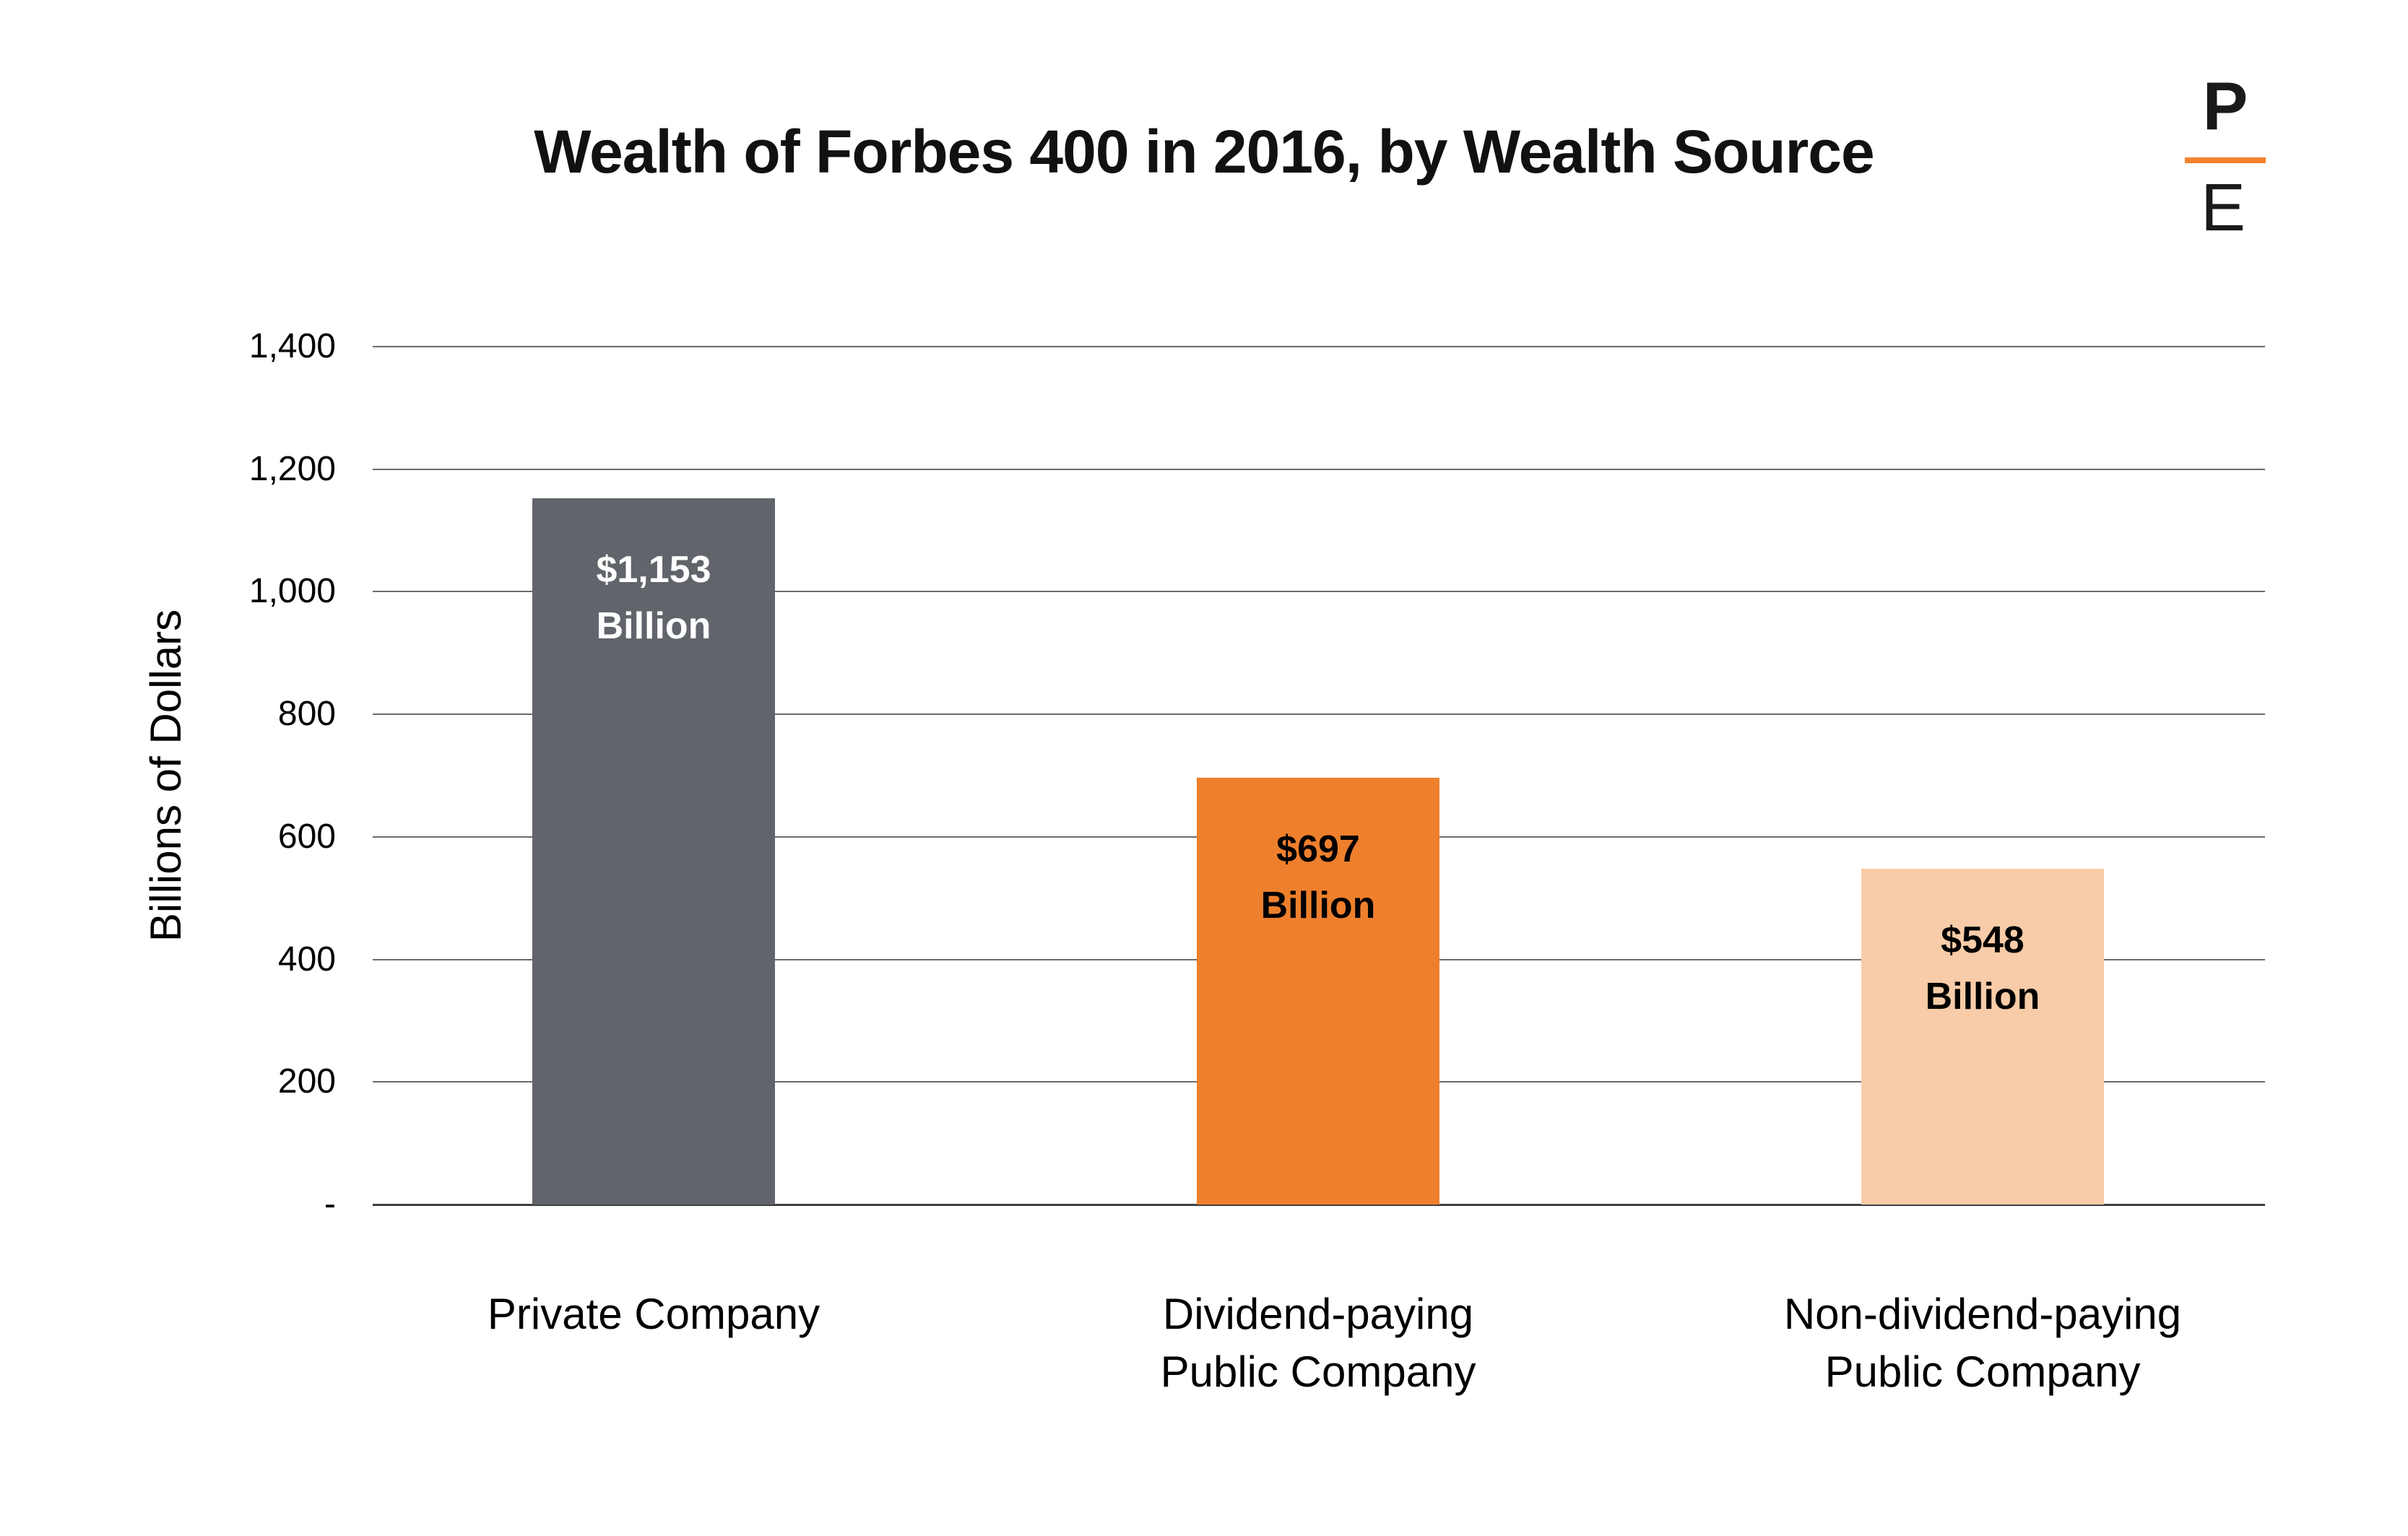 Image resolution: width=2408 pixels, height=1536 pixels. Describe the element at coordinates (292, 346) in the screenshot. I see `y-tick-label-1400: 1,400` at that location.